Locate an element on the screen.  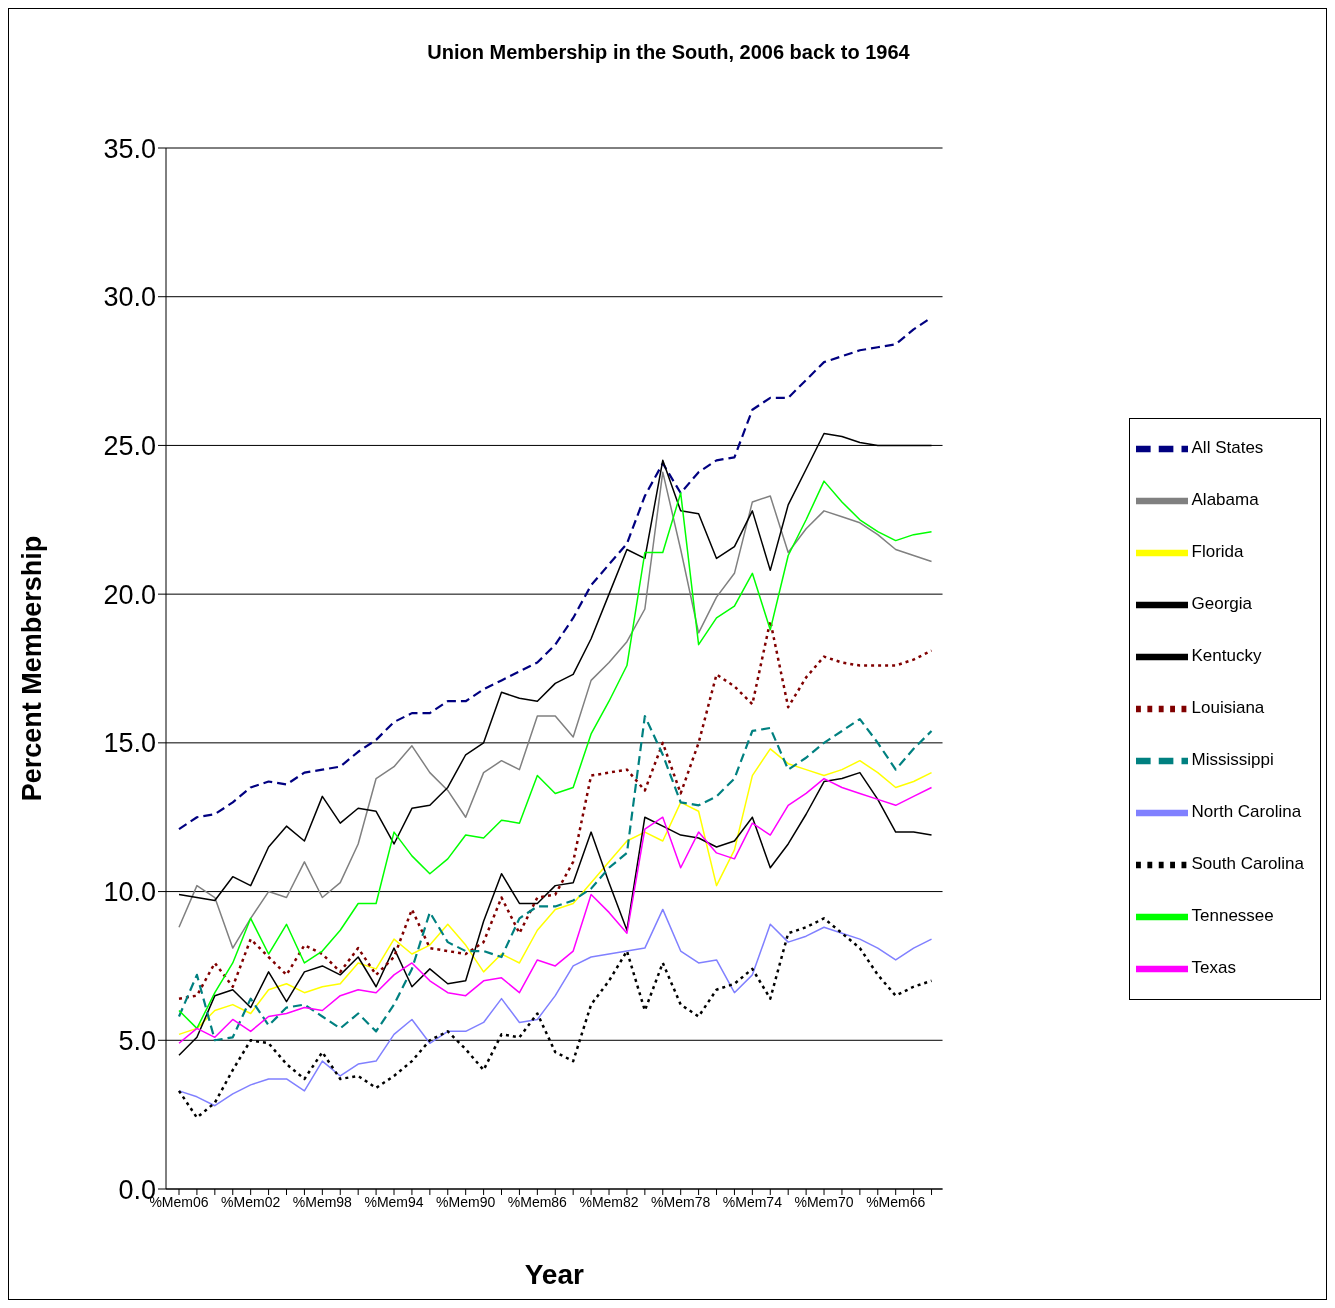
y-tick-label: 25.0 is located at coordinates (129, 446).